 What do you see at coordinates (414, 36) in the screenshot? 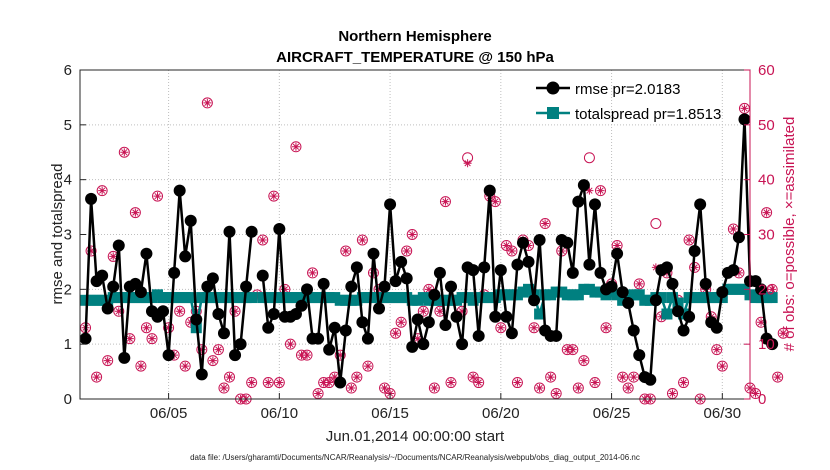
I see `chart-title: Northern Hemisphere` at bounding box center [414, 36].